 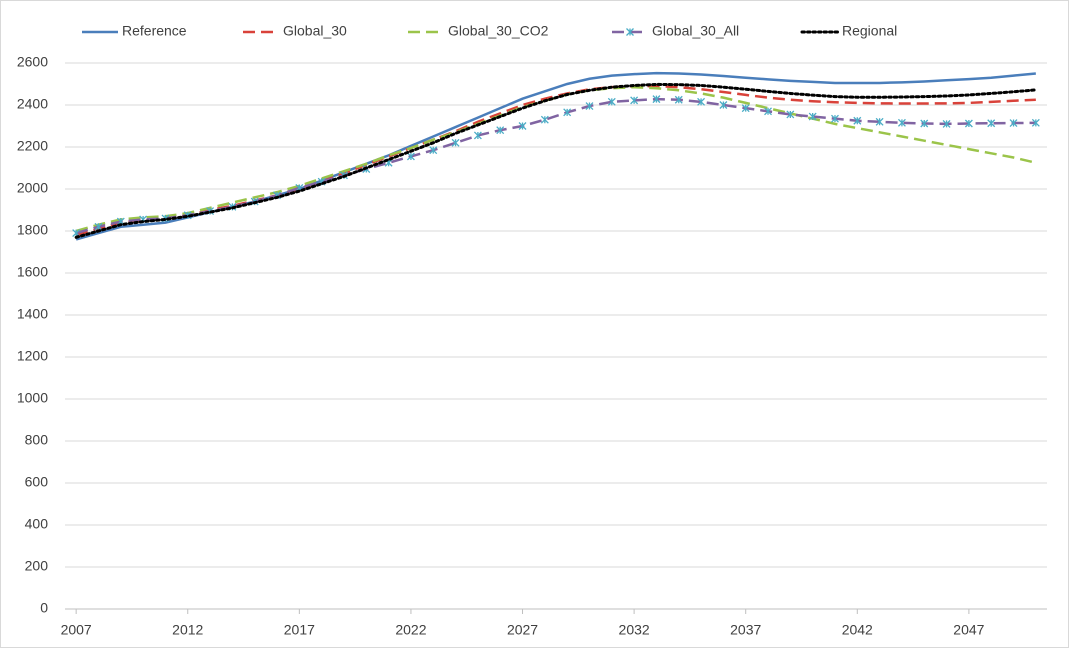 I want to click on y-tick-label: 1800, so click(x=32, y=230).